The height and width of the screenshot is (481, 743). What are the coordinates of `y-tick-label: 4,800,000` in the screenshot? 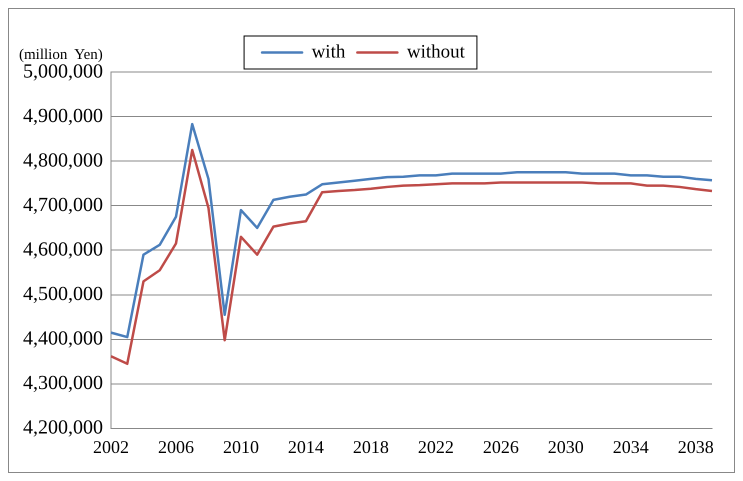 It's located at (63, 160).